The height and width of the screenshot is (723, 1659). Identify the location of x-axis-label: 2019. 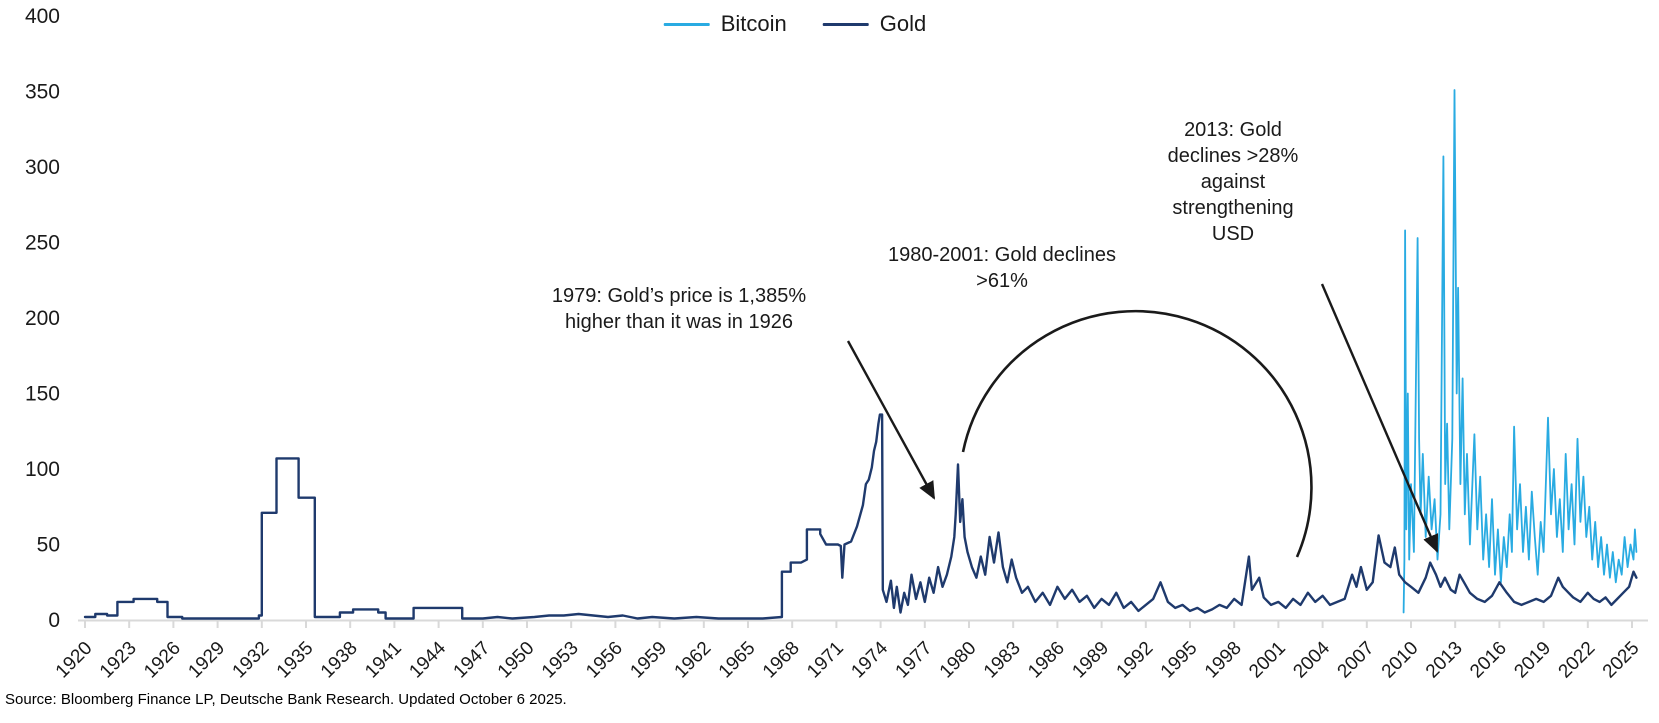
(1532, 660).